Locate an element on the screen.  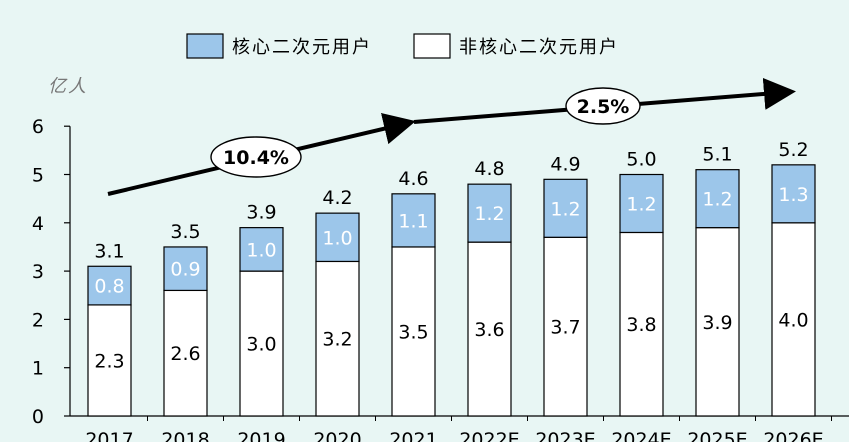
x-tick-label: 2022E is located at coordinates (489, 435).